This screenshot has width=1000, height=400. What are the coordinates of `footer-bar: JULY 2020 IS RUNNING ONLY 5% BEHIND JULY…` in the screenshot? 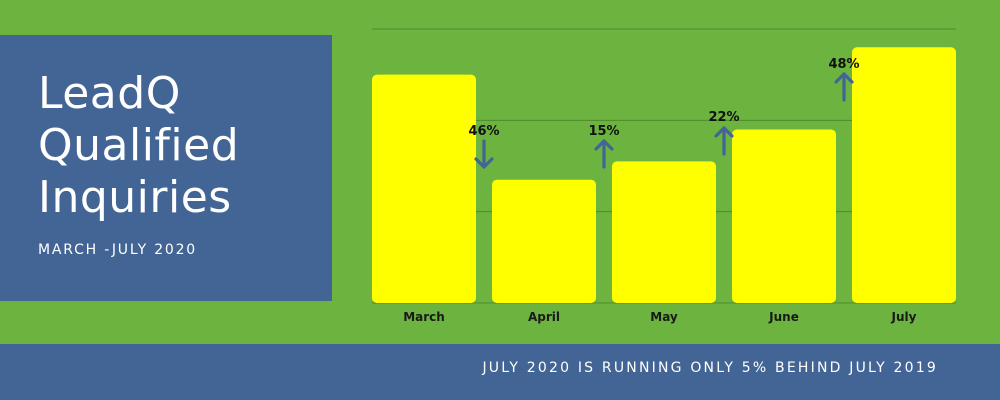 It's located at (500, 372).